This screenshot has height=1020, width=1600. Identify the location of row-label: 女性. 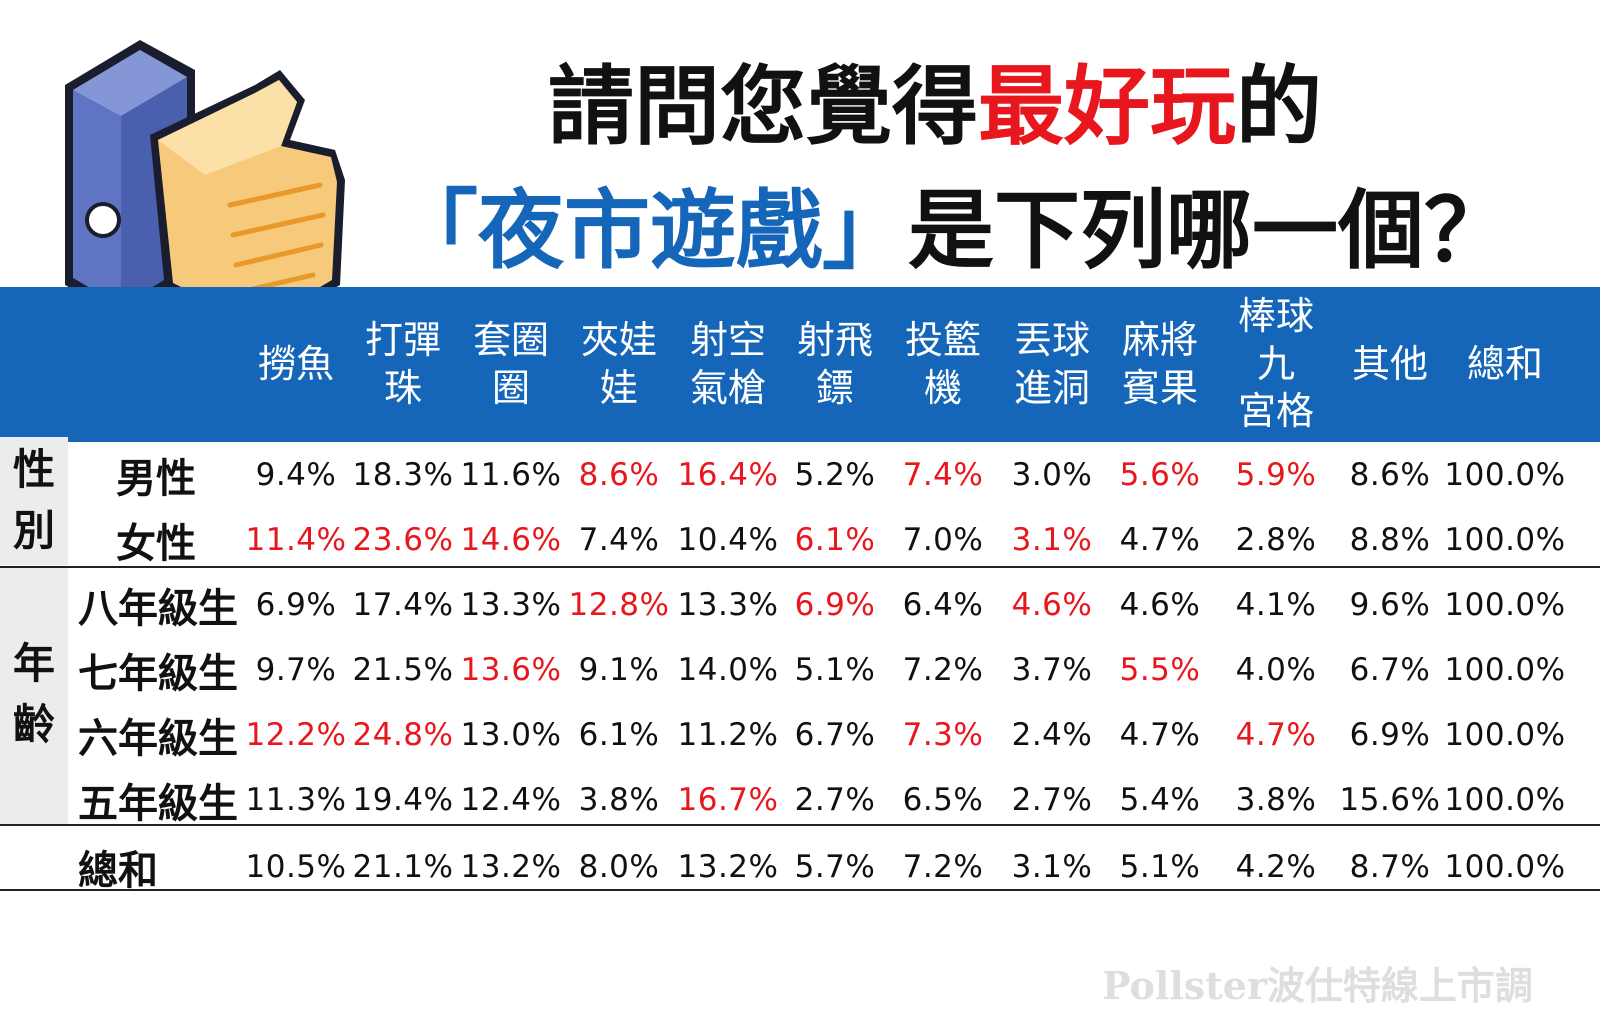
(156, 544).